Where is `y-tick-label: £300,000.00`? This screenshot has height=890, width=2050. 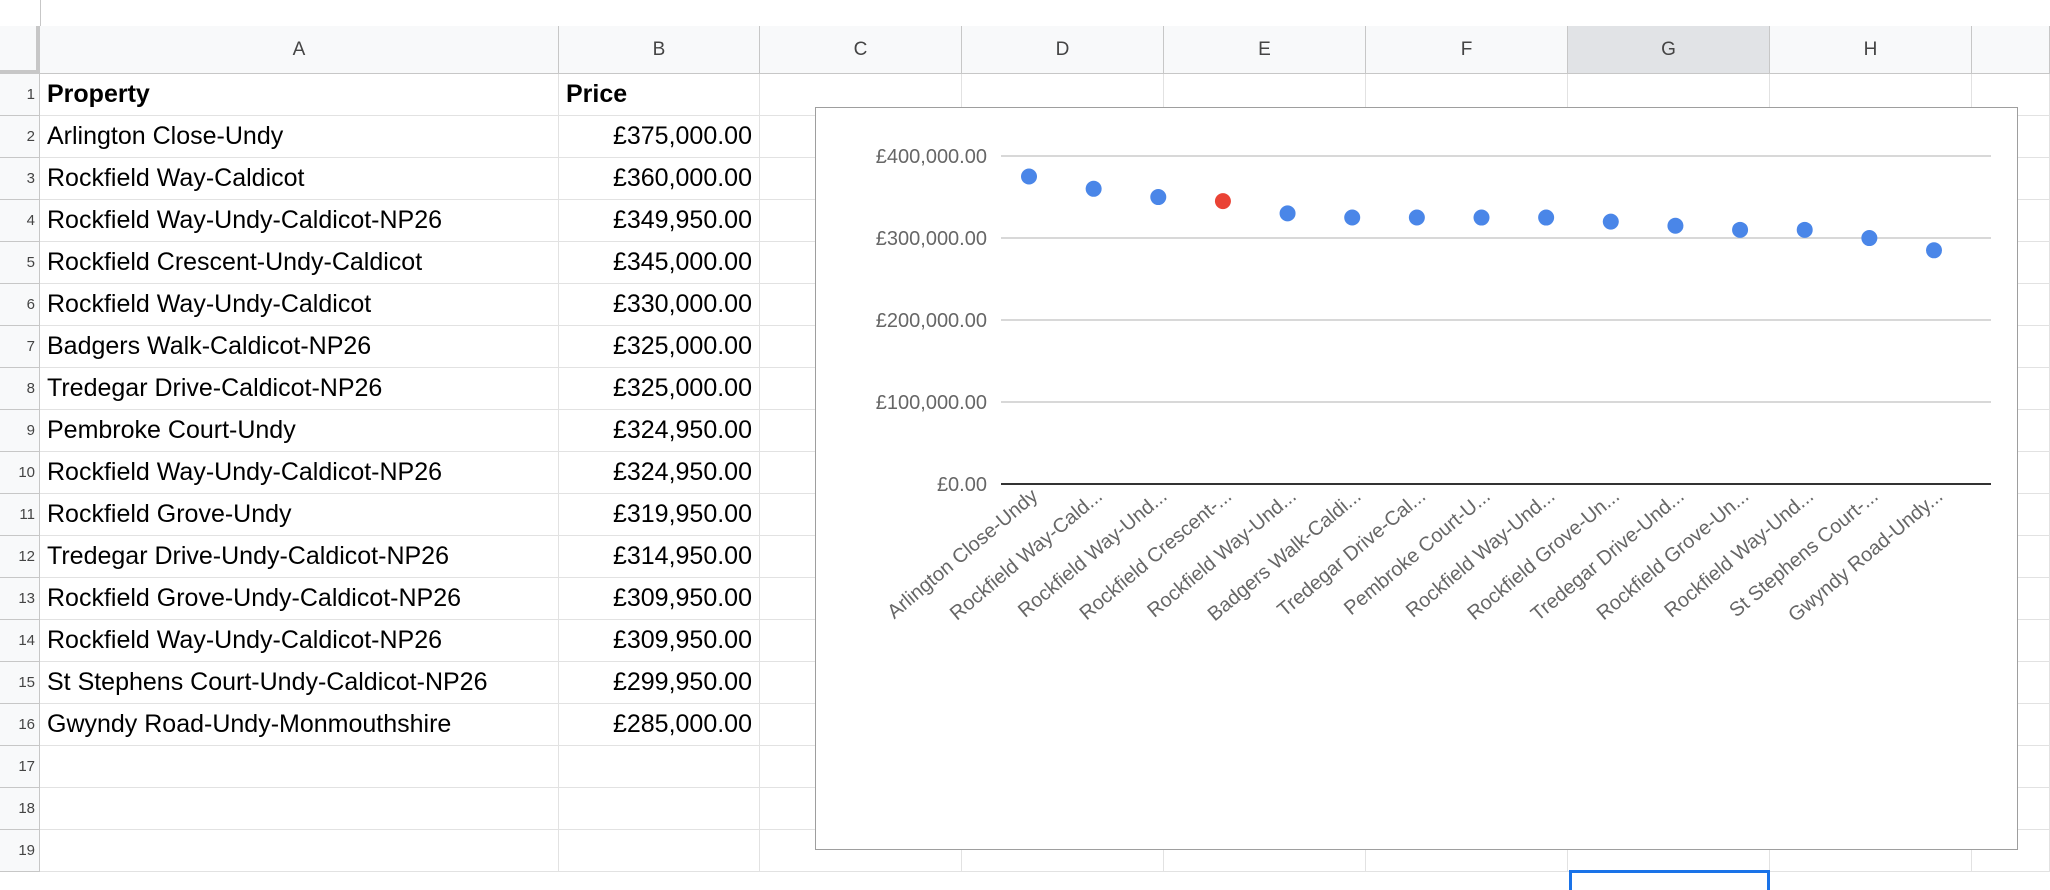
y-tick-label: £300,000.00 is located at coordinates (931, 239).